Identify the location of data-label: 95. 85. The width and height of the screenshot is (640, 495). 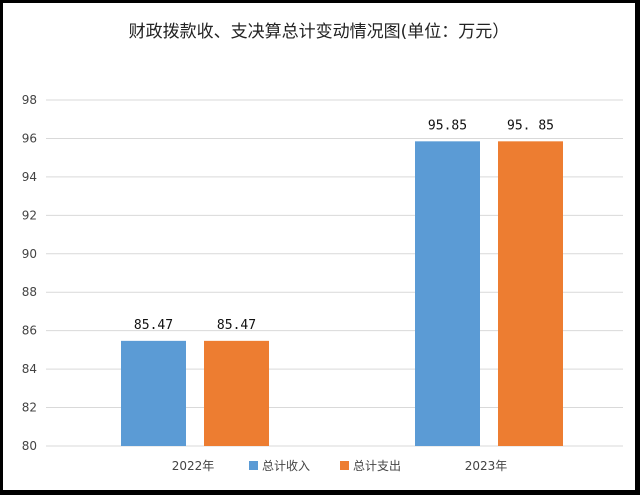
(530, 125).